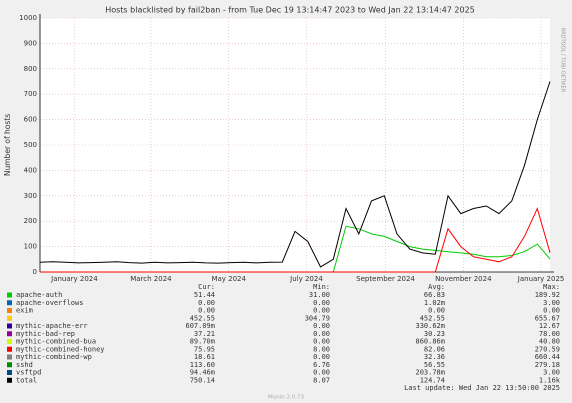 The image size is (572, 403). Describe the element at coordinates (547, 318) in the screenshot. I see `legend-stat: 655.67` at that location.